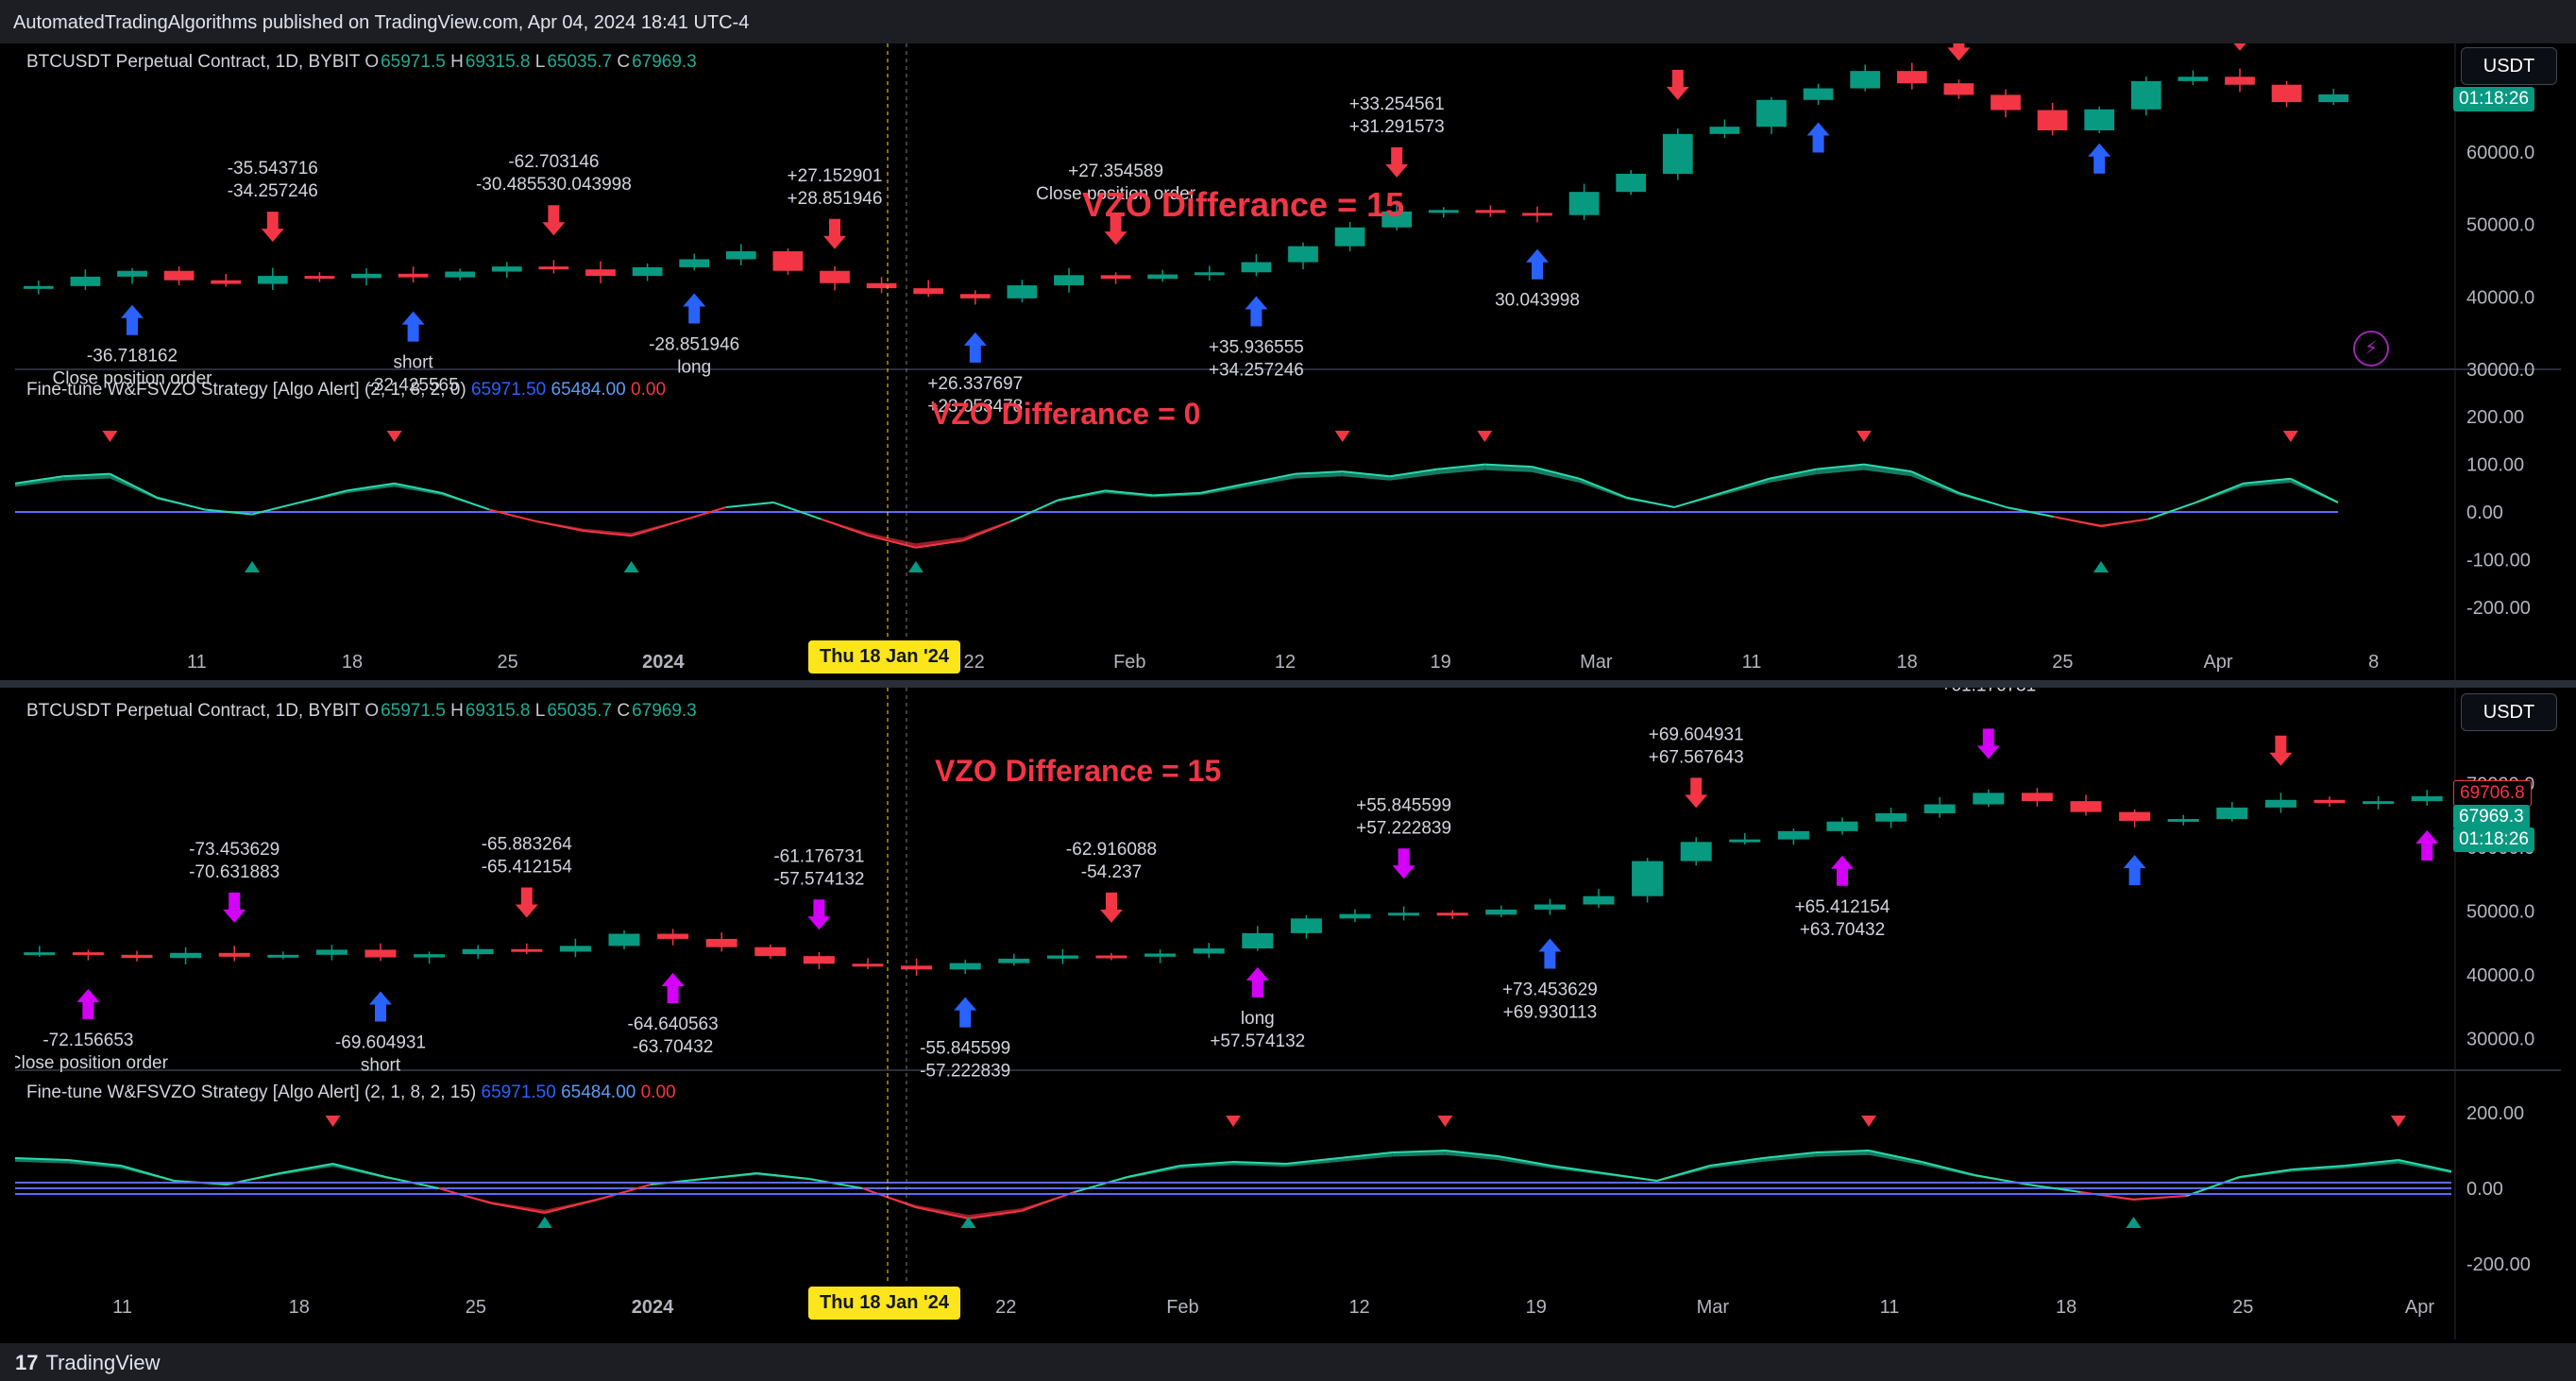 The image size is (2576, 1381). What do you see at coordinates (658, 1092) in the screenshot?
I see `strategy-value-3: 0.00` at bounding box center [658, 1092].